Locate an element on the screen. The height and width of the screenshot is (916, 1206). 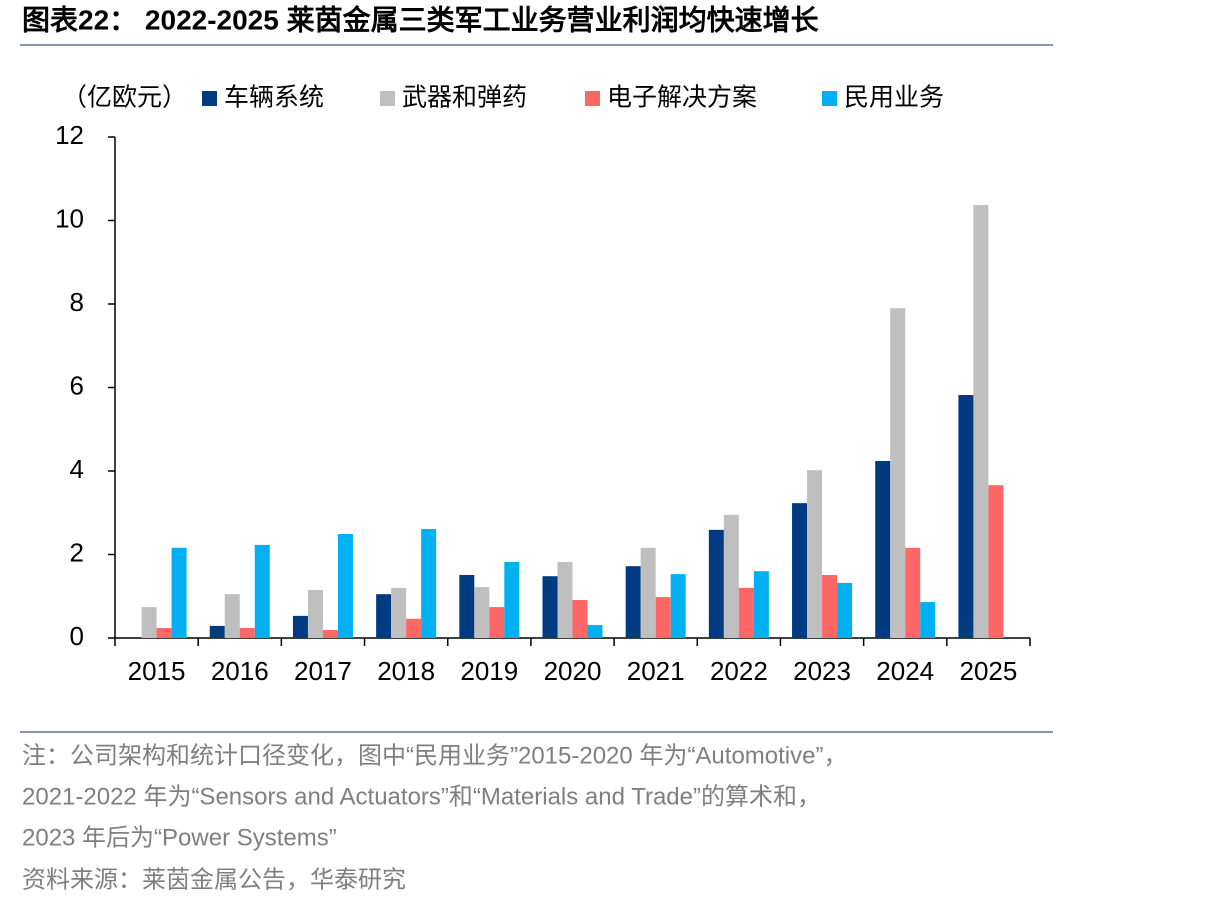
x-tick-label: 2018 is located at coordinates (406, 671).